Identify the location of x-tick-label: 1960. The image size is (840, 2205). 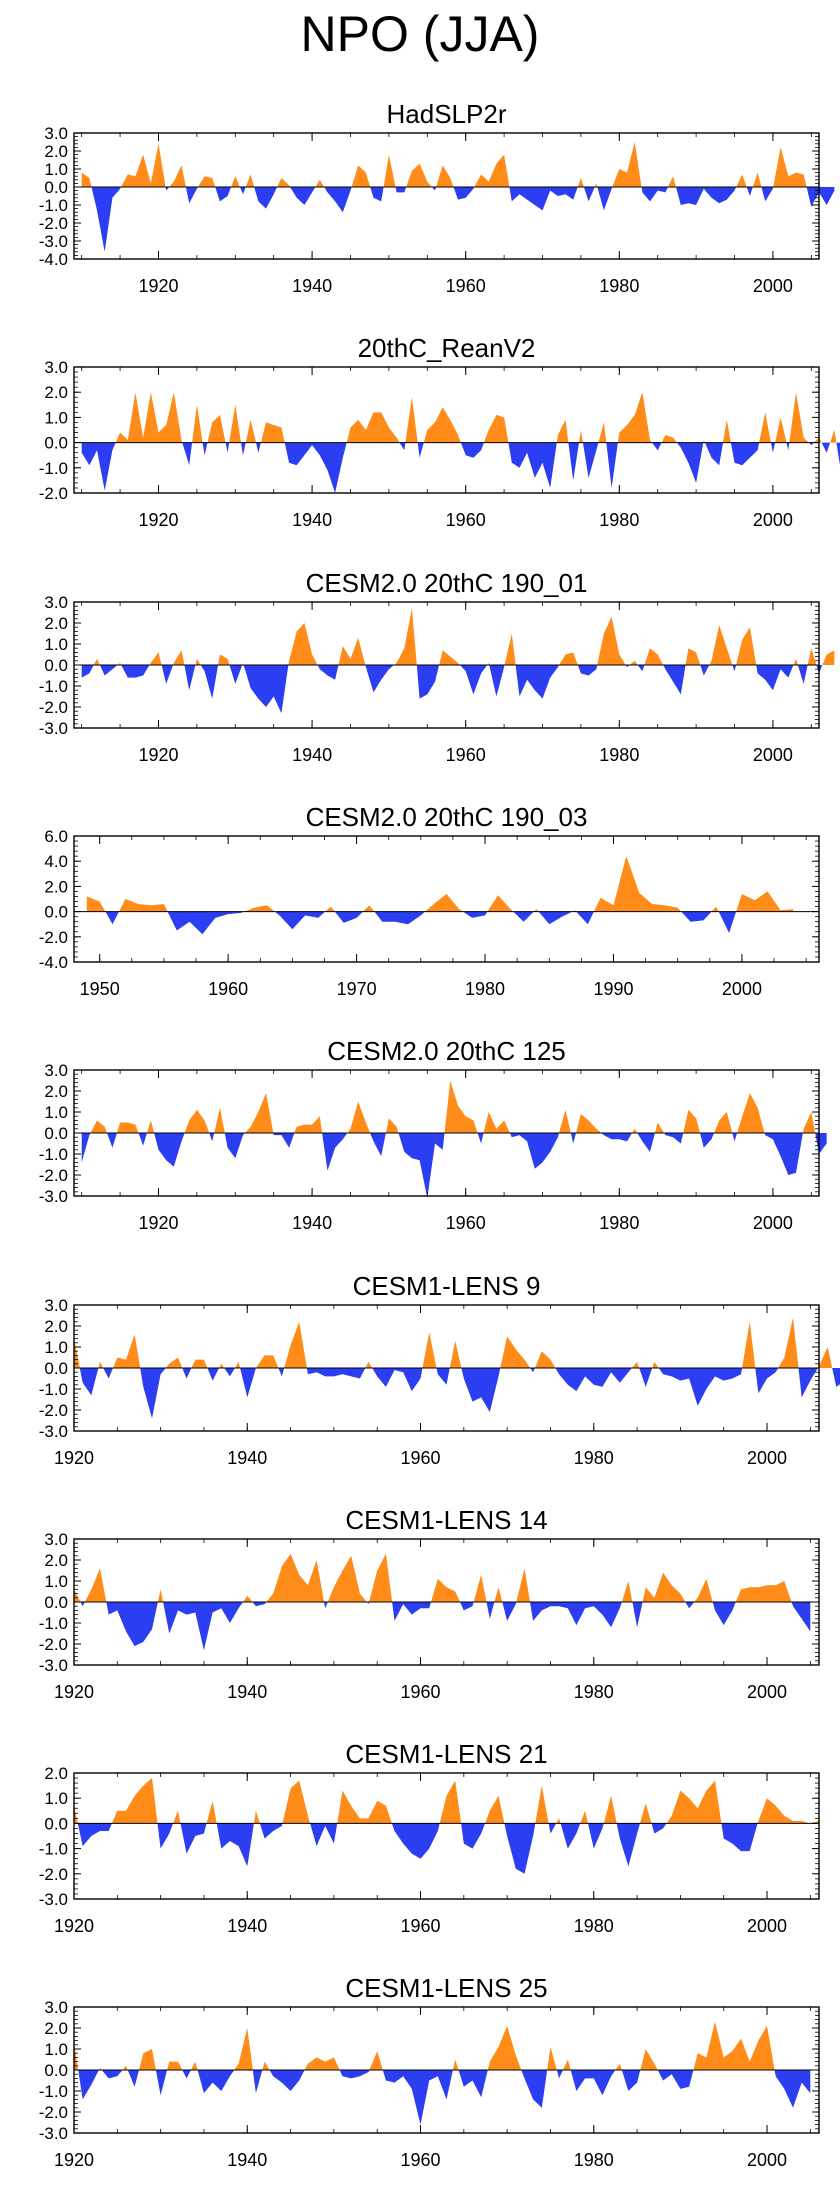
(420, 1692).